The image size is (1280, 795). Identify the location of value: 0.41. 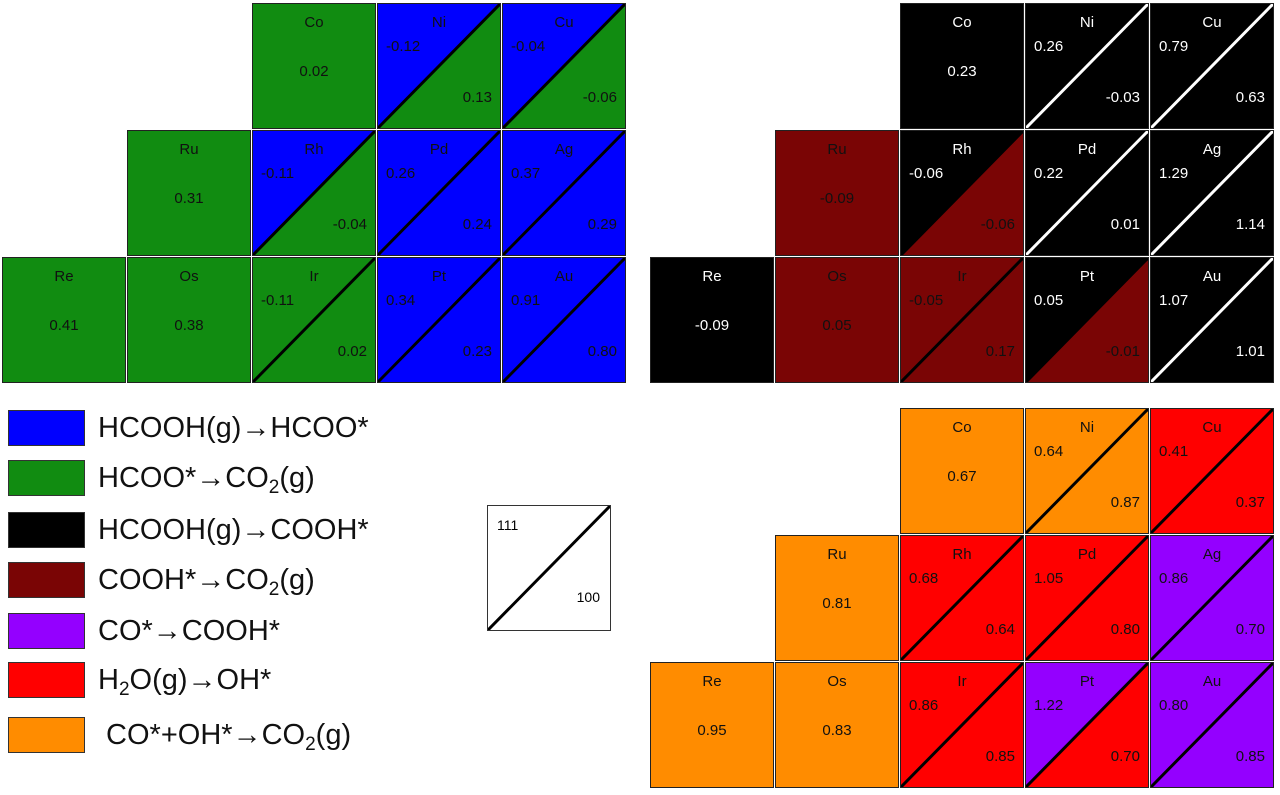
(64, 325).